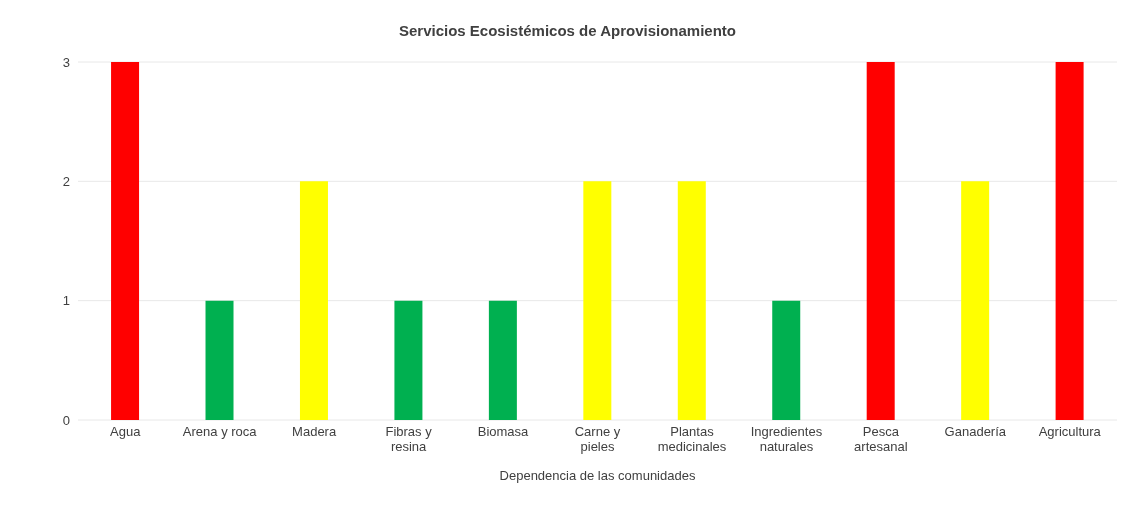 The width and height of the screenshot is (1135, 506). I want to click on x-tick-label: Ingredientes naturales, so click(786, 439).